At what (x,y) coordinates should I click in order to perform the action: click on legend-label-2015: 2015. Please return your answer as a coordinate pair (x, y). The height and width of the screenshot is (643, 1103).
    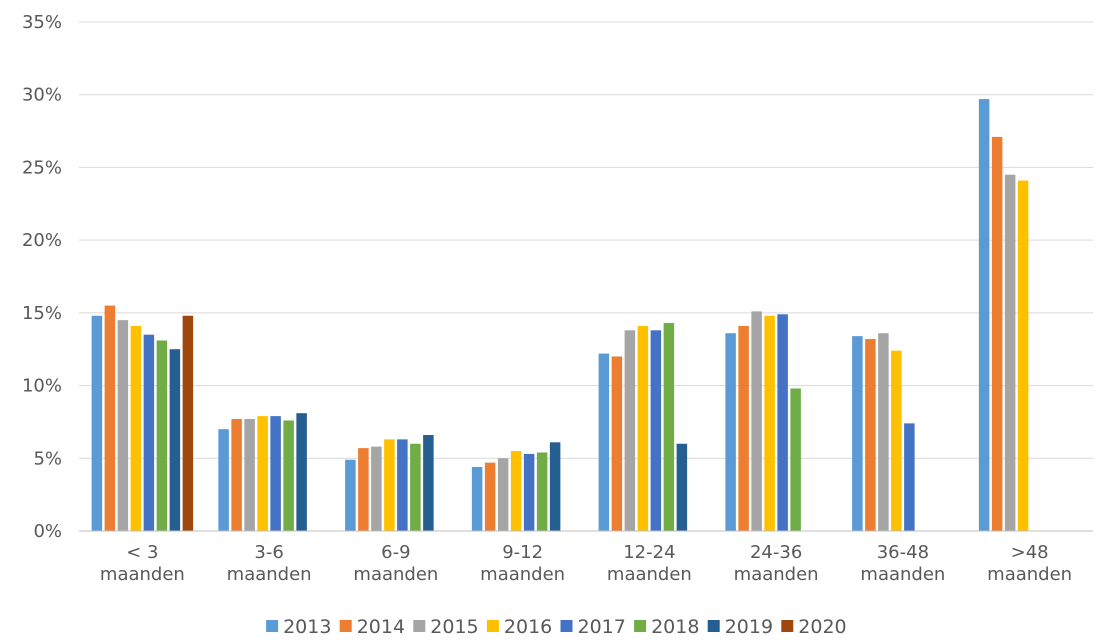
    Looking at the image, I should click on (454, 627).